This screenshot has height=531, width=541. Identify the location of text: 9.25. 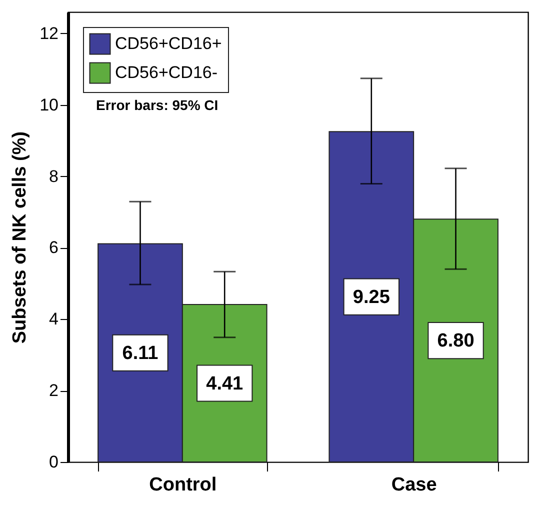
(371, 297).